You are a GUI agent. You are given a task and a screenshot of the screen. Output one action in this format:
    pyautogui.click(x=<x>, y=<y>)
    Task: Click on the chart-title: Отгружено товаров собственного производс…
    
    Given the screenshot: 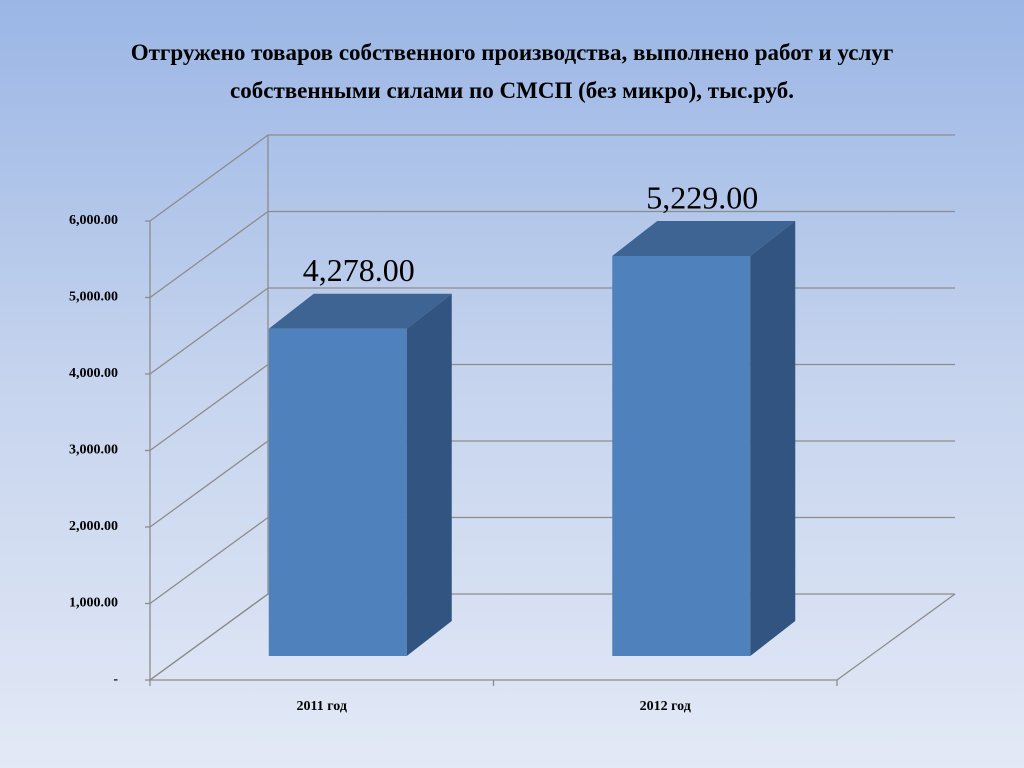 What is the action you would take?
    pyautogui.click(x=512, y=71)
    